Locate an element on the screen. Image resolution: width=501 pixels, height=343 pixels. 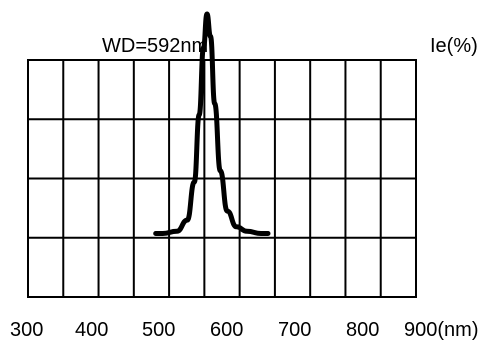
x-tick-label: 900(nm) is located at coordinates (441, 330).